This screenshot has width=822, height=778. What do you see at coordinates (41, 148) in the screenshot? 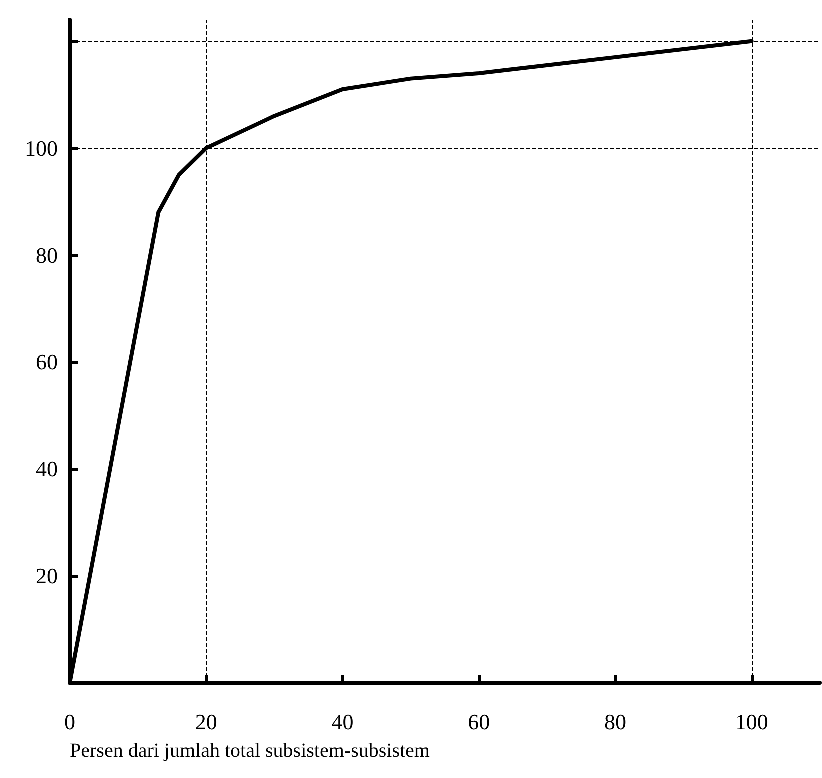
I see `y-tick-label: 100` at bounding box center [41, 148].